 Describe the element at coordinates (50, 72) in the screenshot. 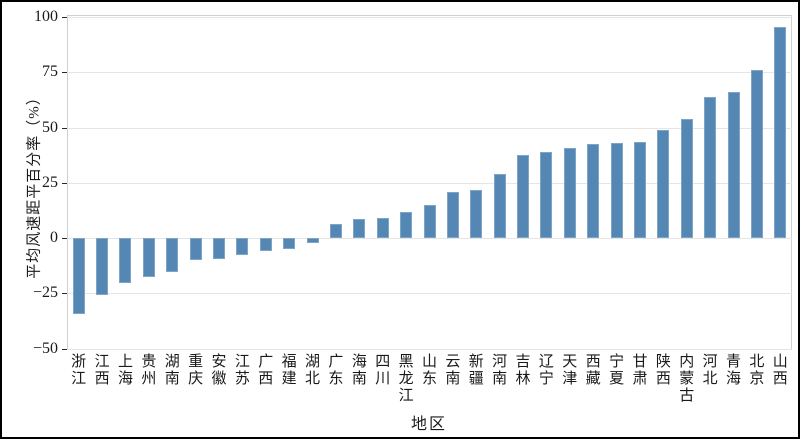

I see `y-tick-label: 75` at that location.